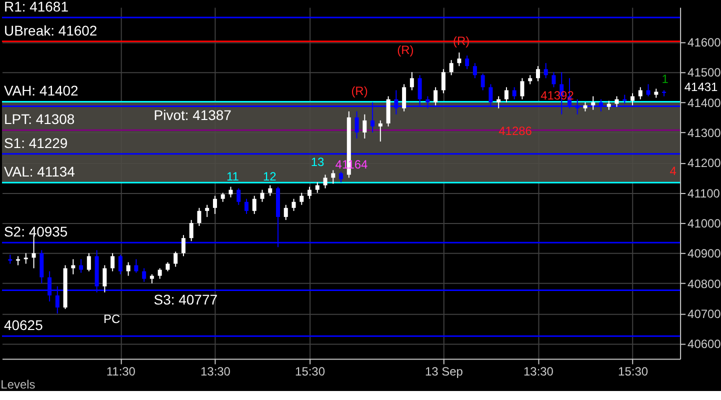  Describe the element at coordinates (704, 344) in the screenshot. I see `y-tick-label: 40600` at that location.